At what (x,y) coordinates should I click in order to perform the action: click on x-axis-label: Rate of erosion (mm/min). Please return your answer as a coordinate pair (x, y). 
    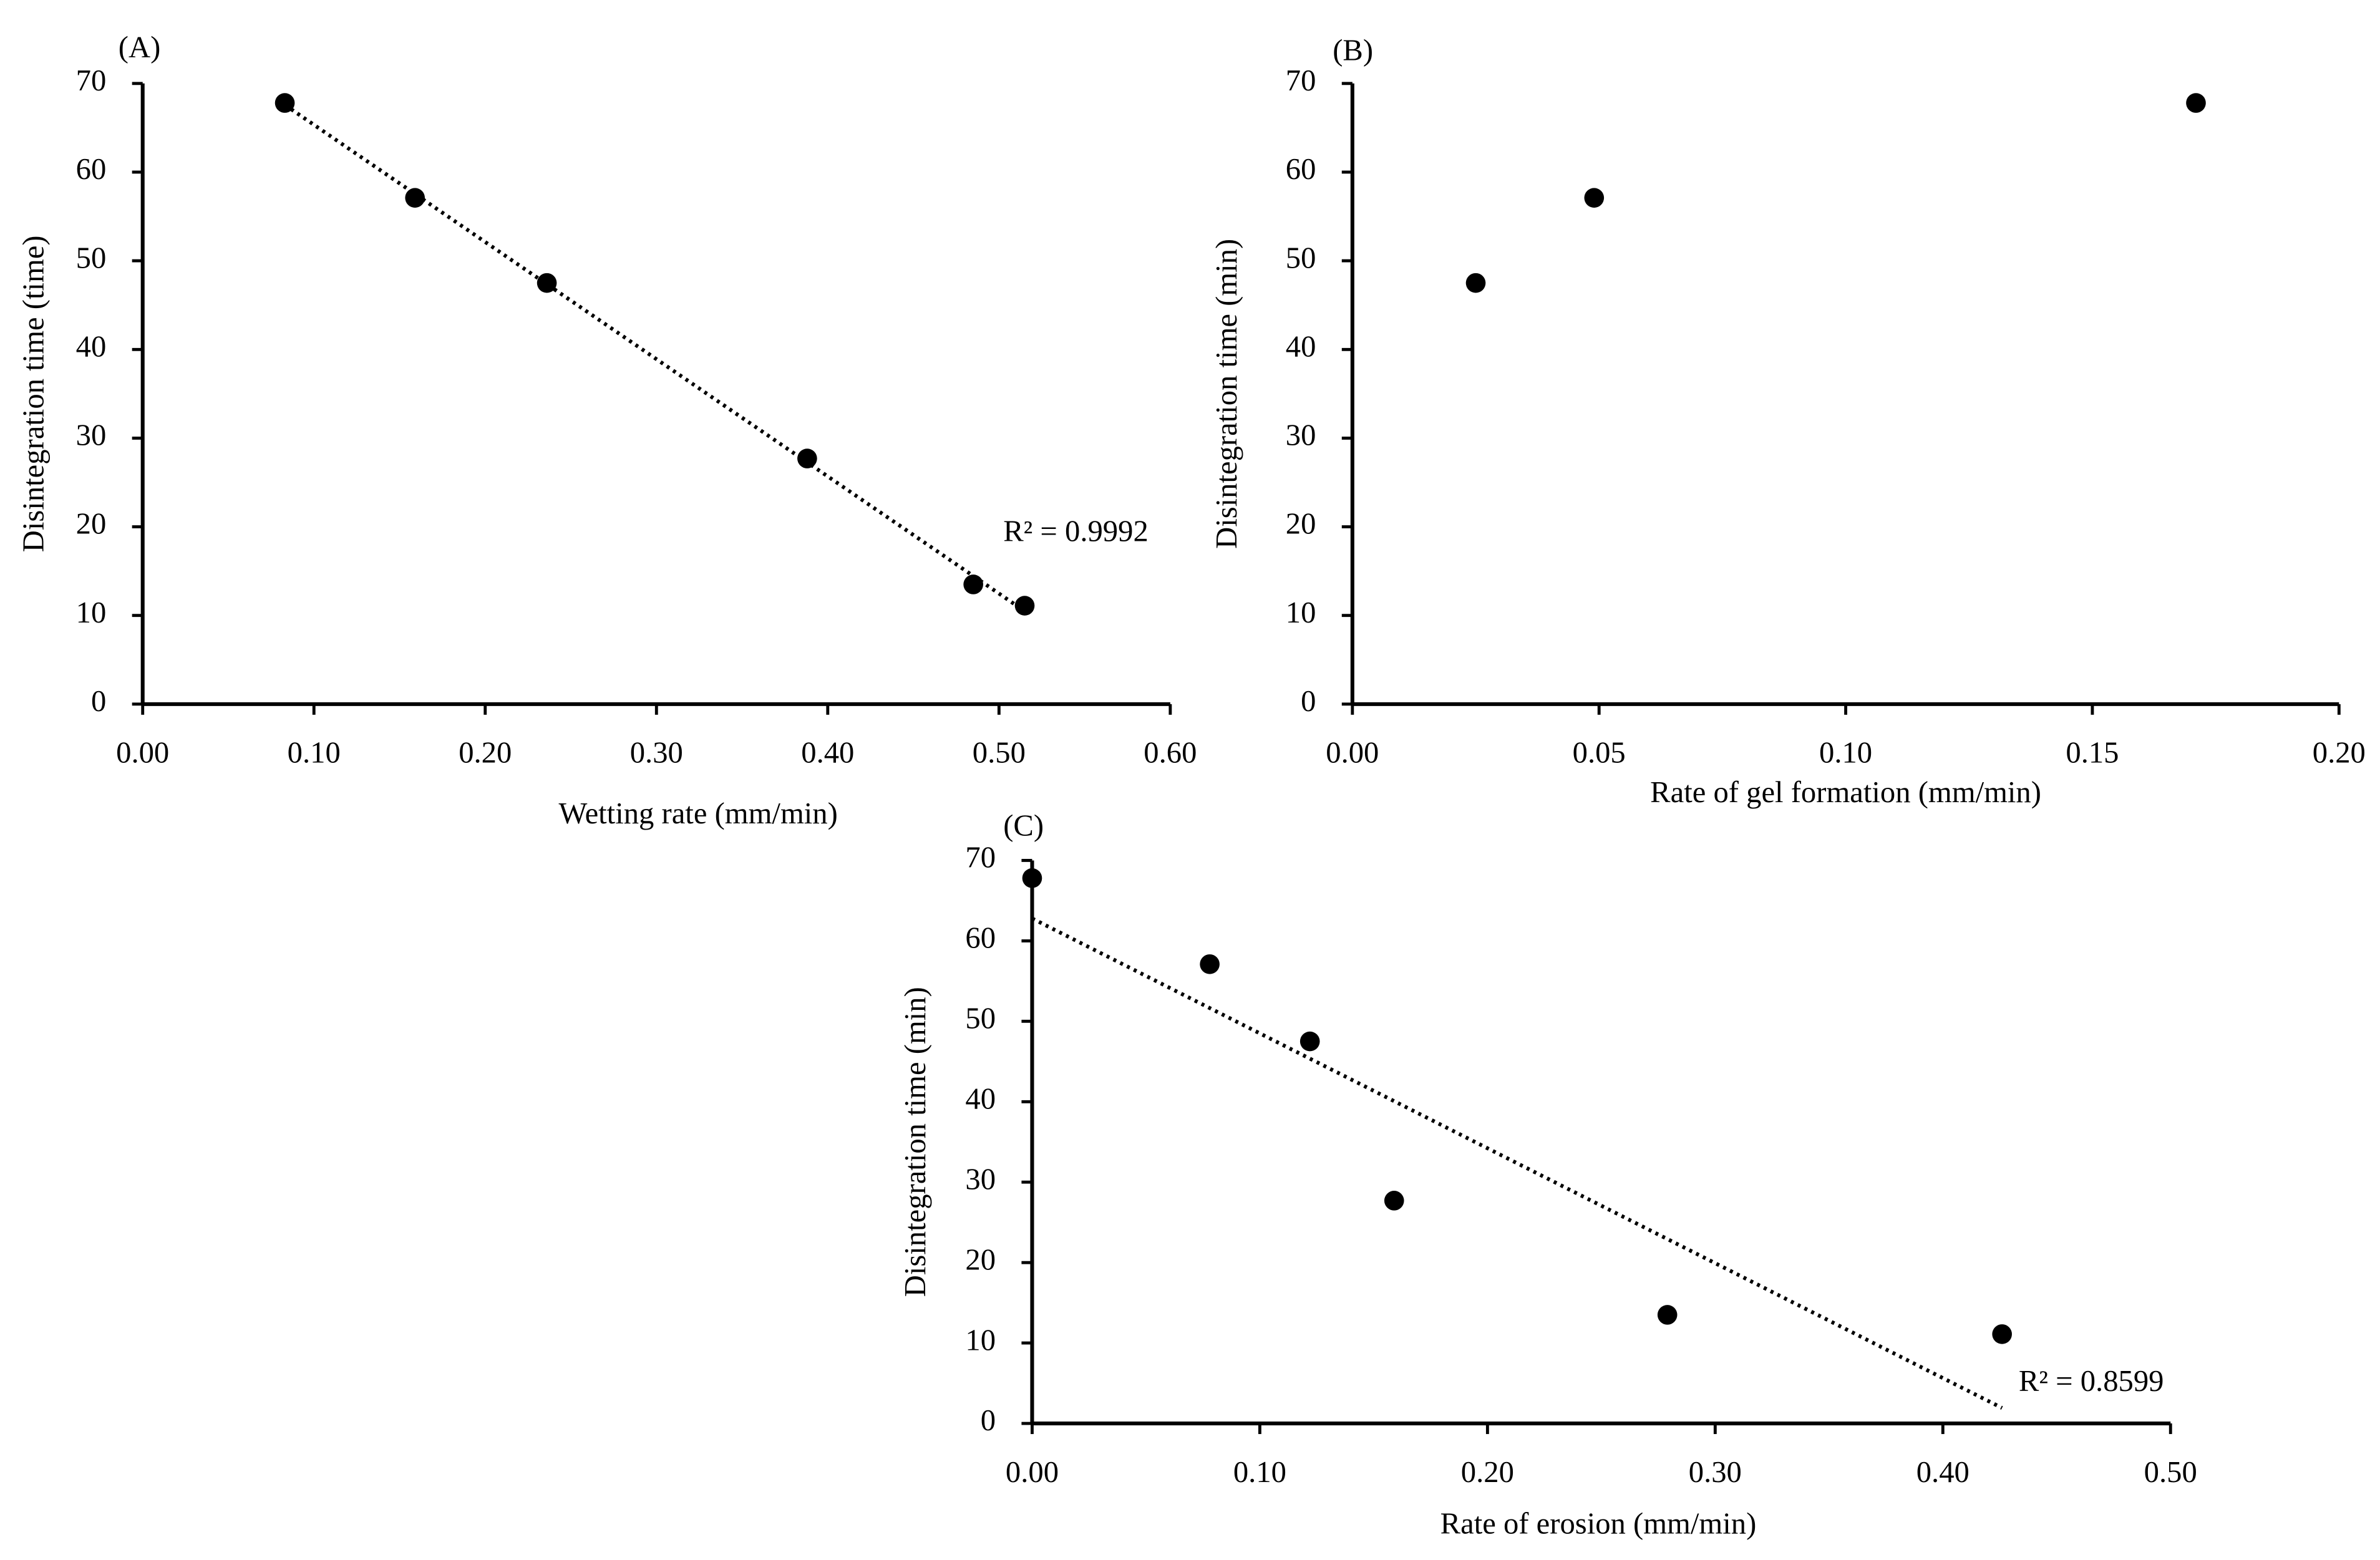
    Looking at the image, I should click on (1599, 1524).